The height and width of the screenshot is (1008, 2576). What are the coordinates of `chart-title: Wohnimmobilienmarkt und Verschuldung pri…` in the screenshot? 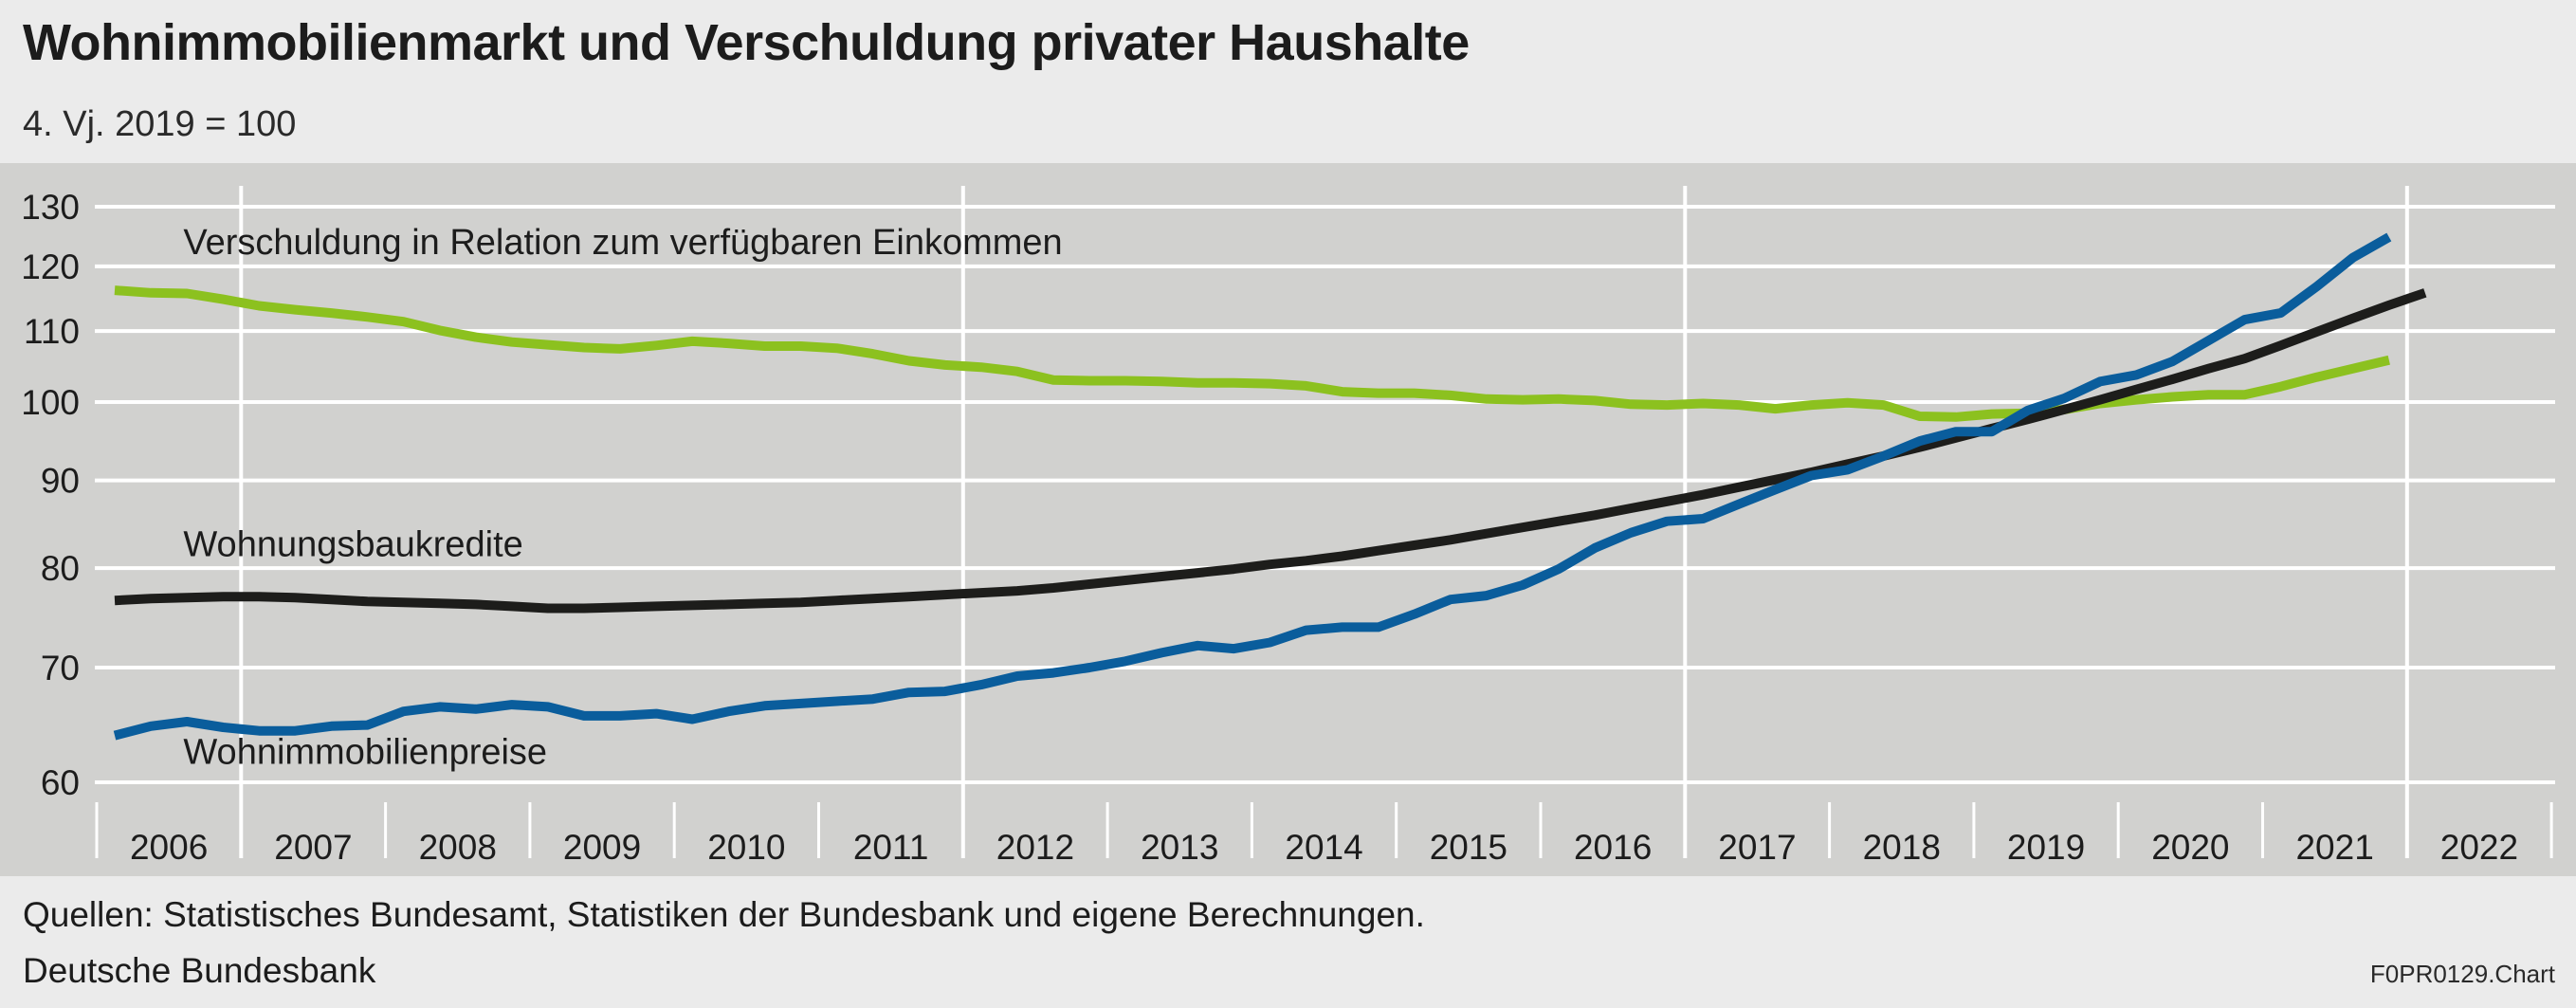 It's located at (746, 42).